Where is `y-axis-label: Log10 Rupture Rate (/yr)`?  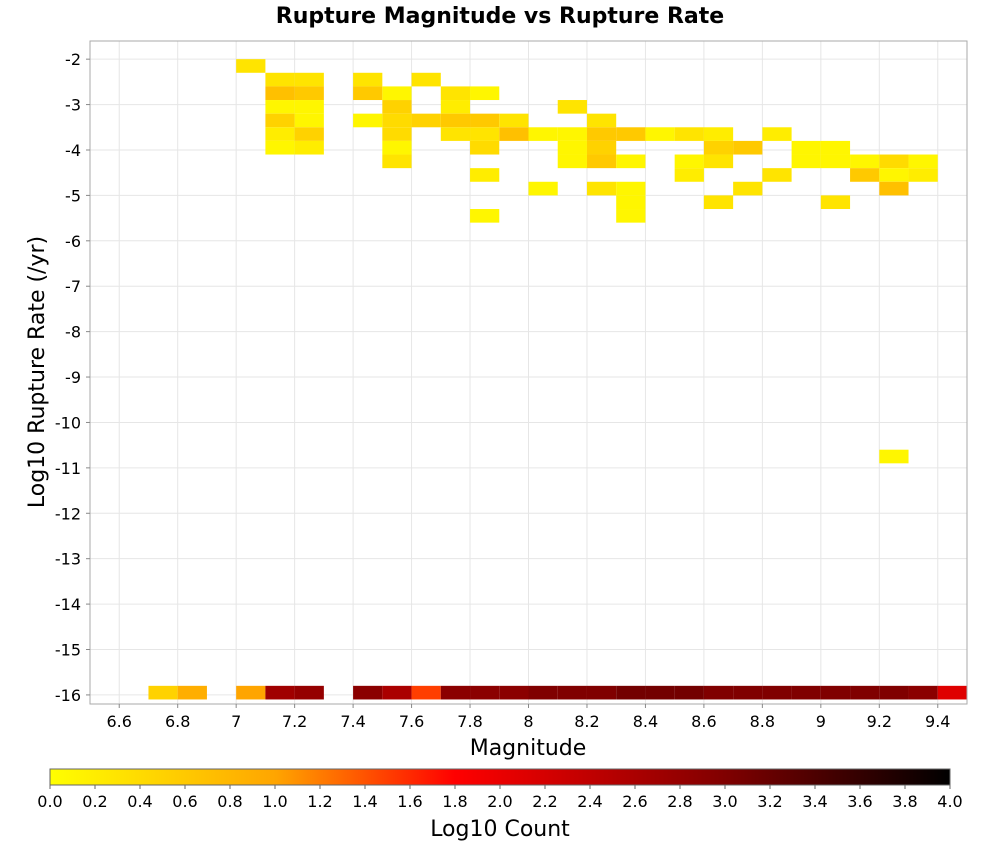 y-axis-label: Log10 Rupture Rate (/yr) is located at coordinates (37, 372).